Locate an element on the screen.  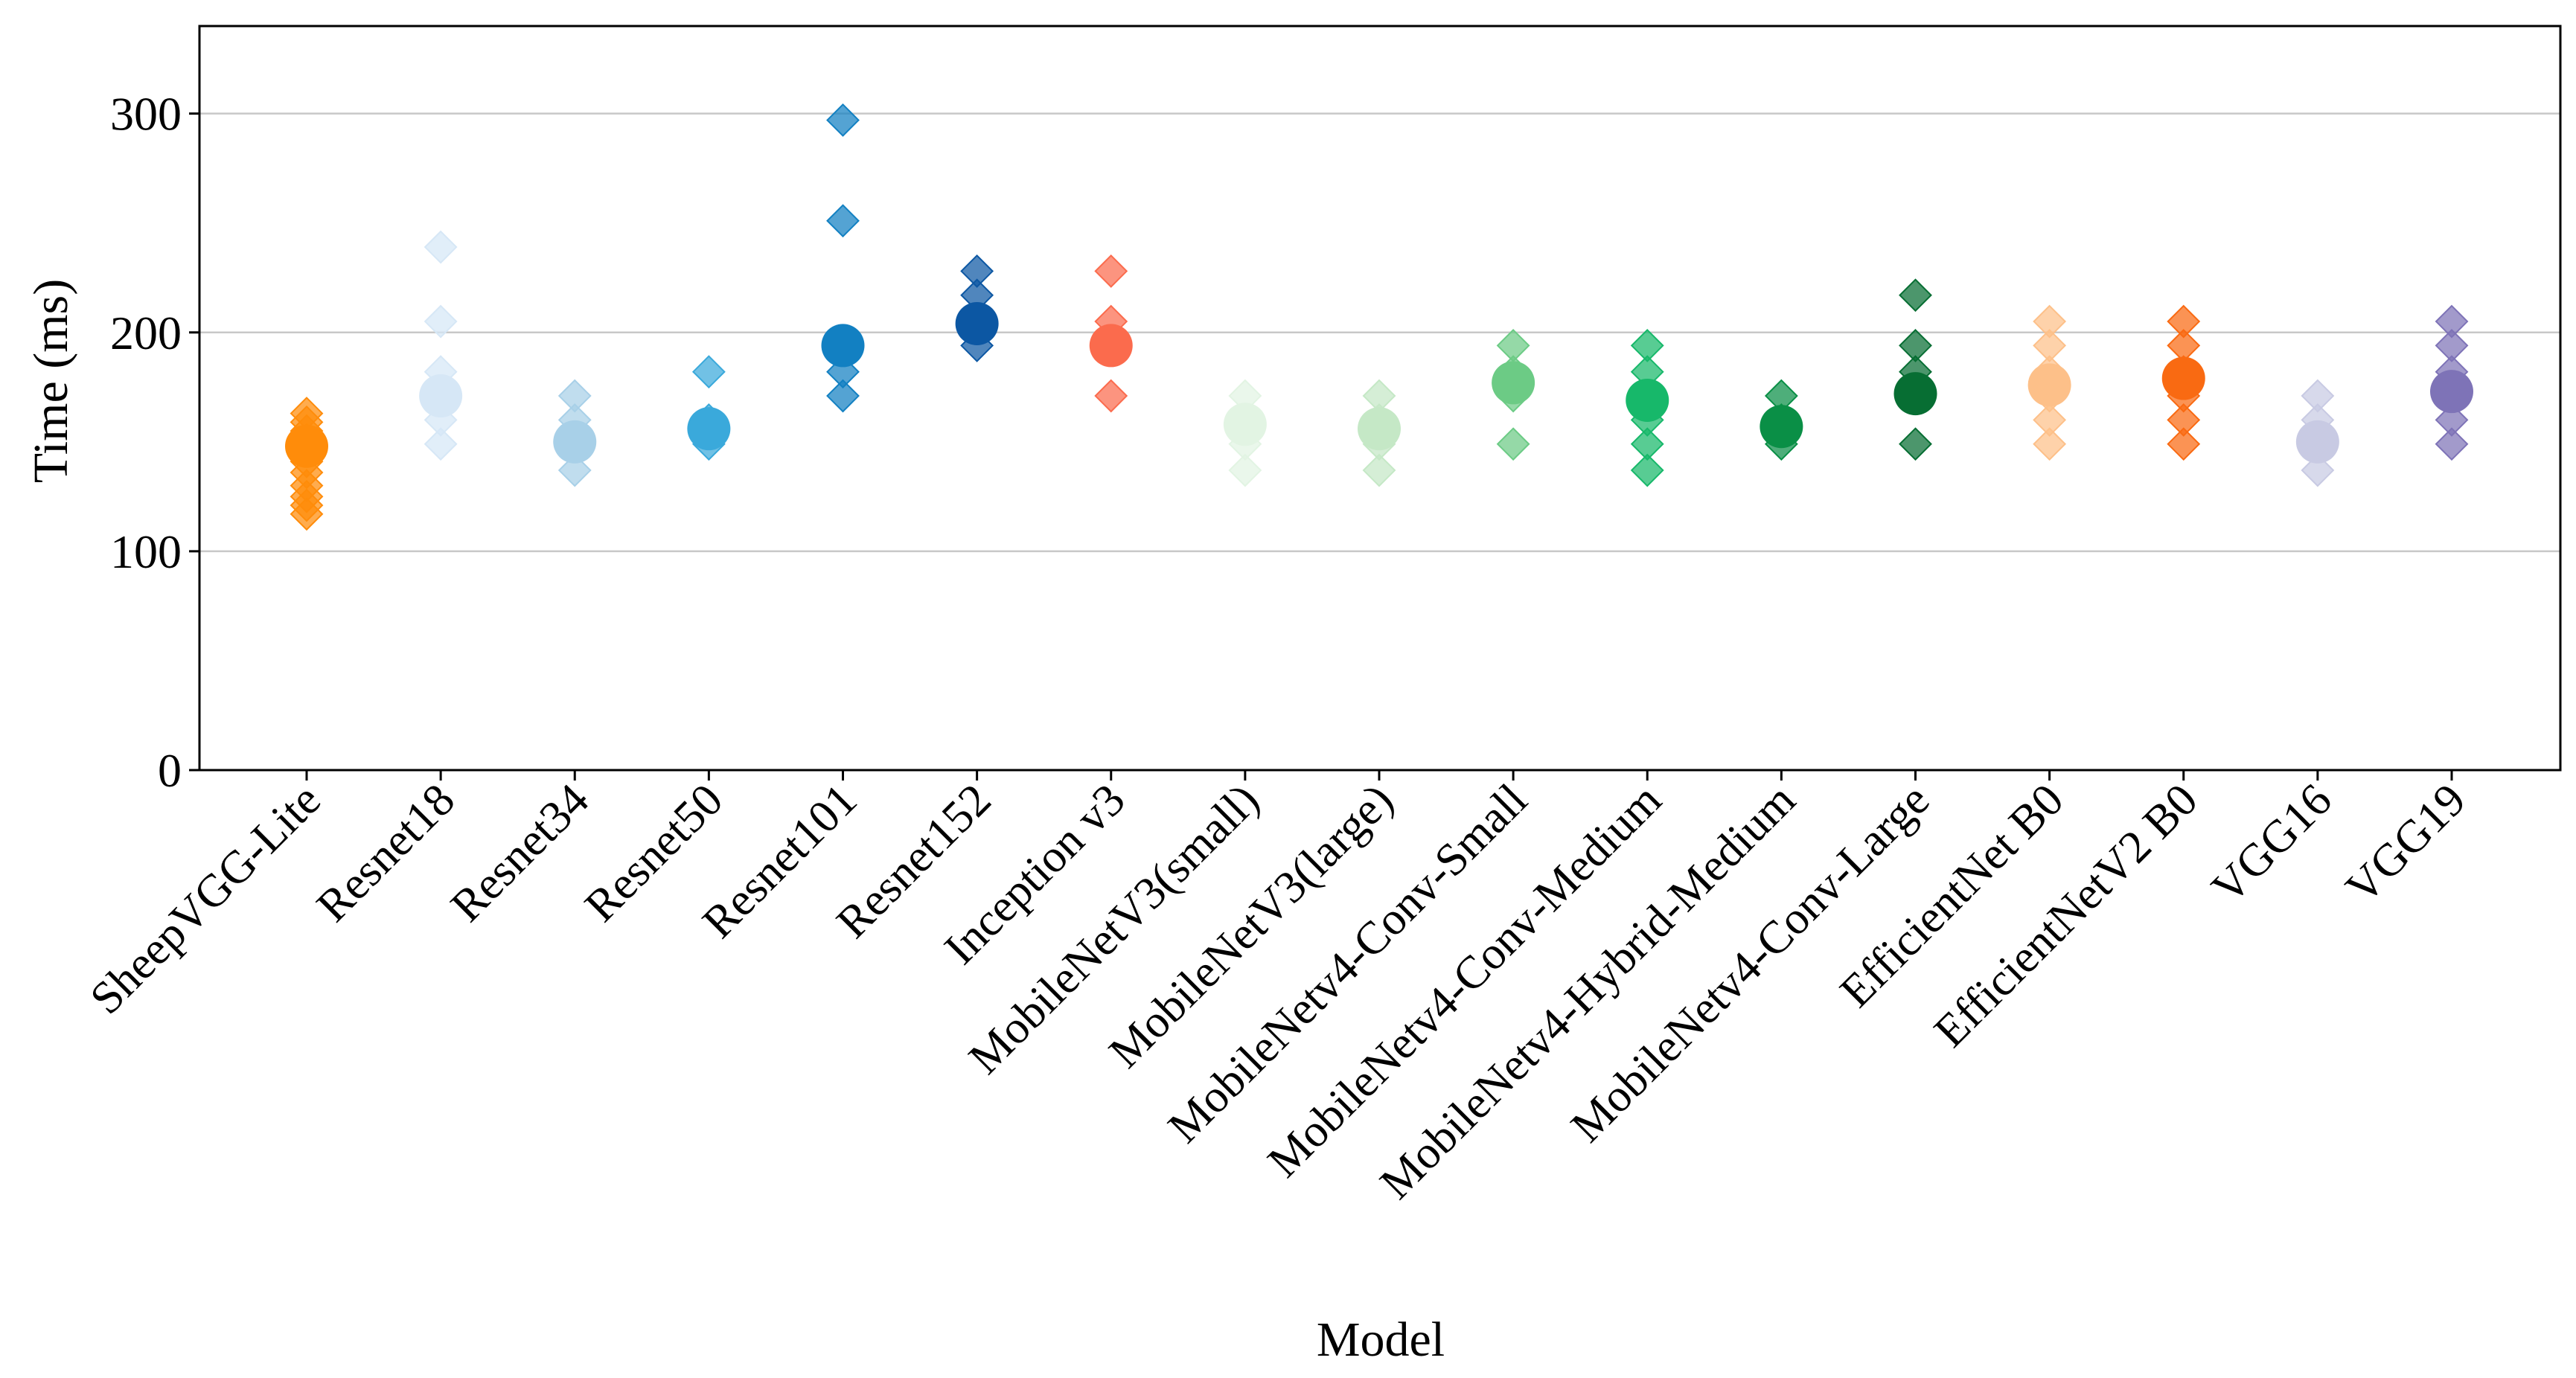
y-tick-label: 100 is located at coordinates (146, 551).